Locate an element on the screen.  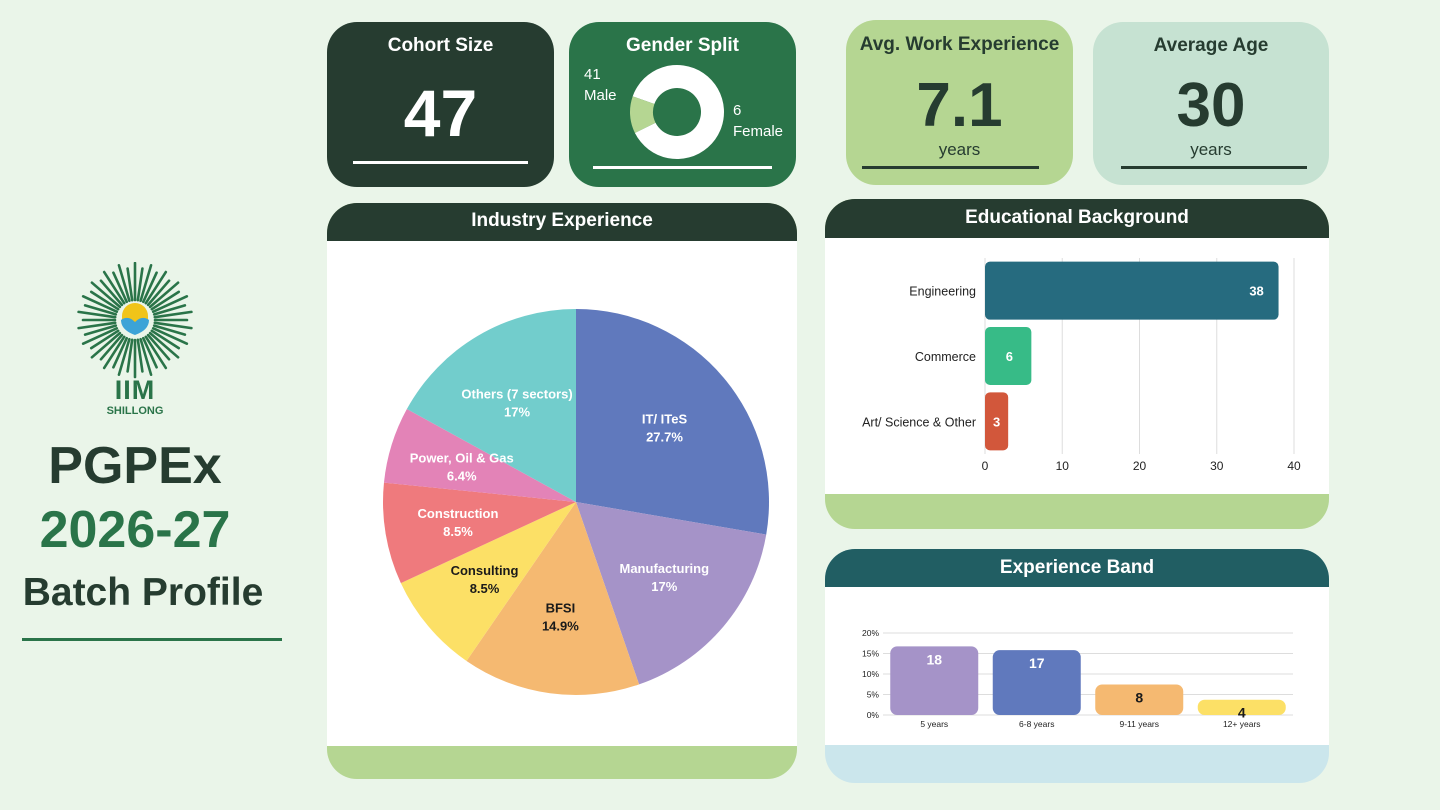
edu-category-label: Art/ Science & Other is located at coordinates (919, 422).